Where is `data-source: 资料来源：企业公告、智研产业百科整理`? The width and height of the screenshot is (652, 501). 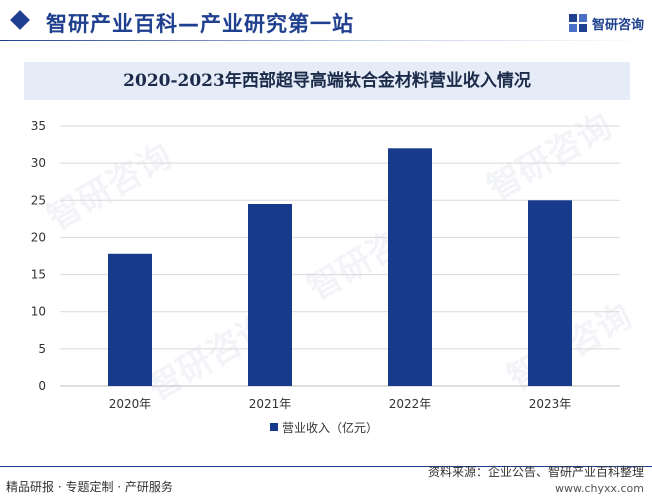
data-source: 资料来源：企业公告、智研产业百科整理 is located at coordinates (535, 472).